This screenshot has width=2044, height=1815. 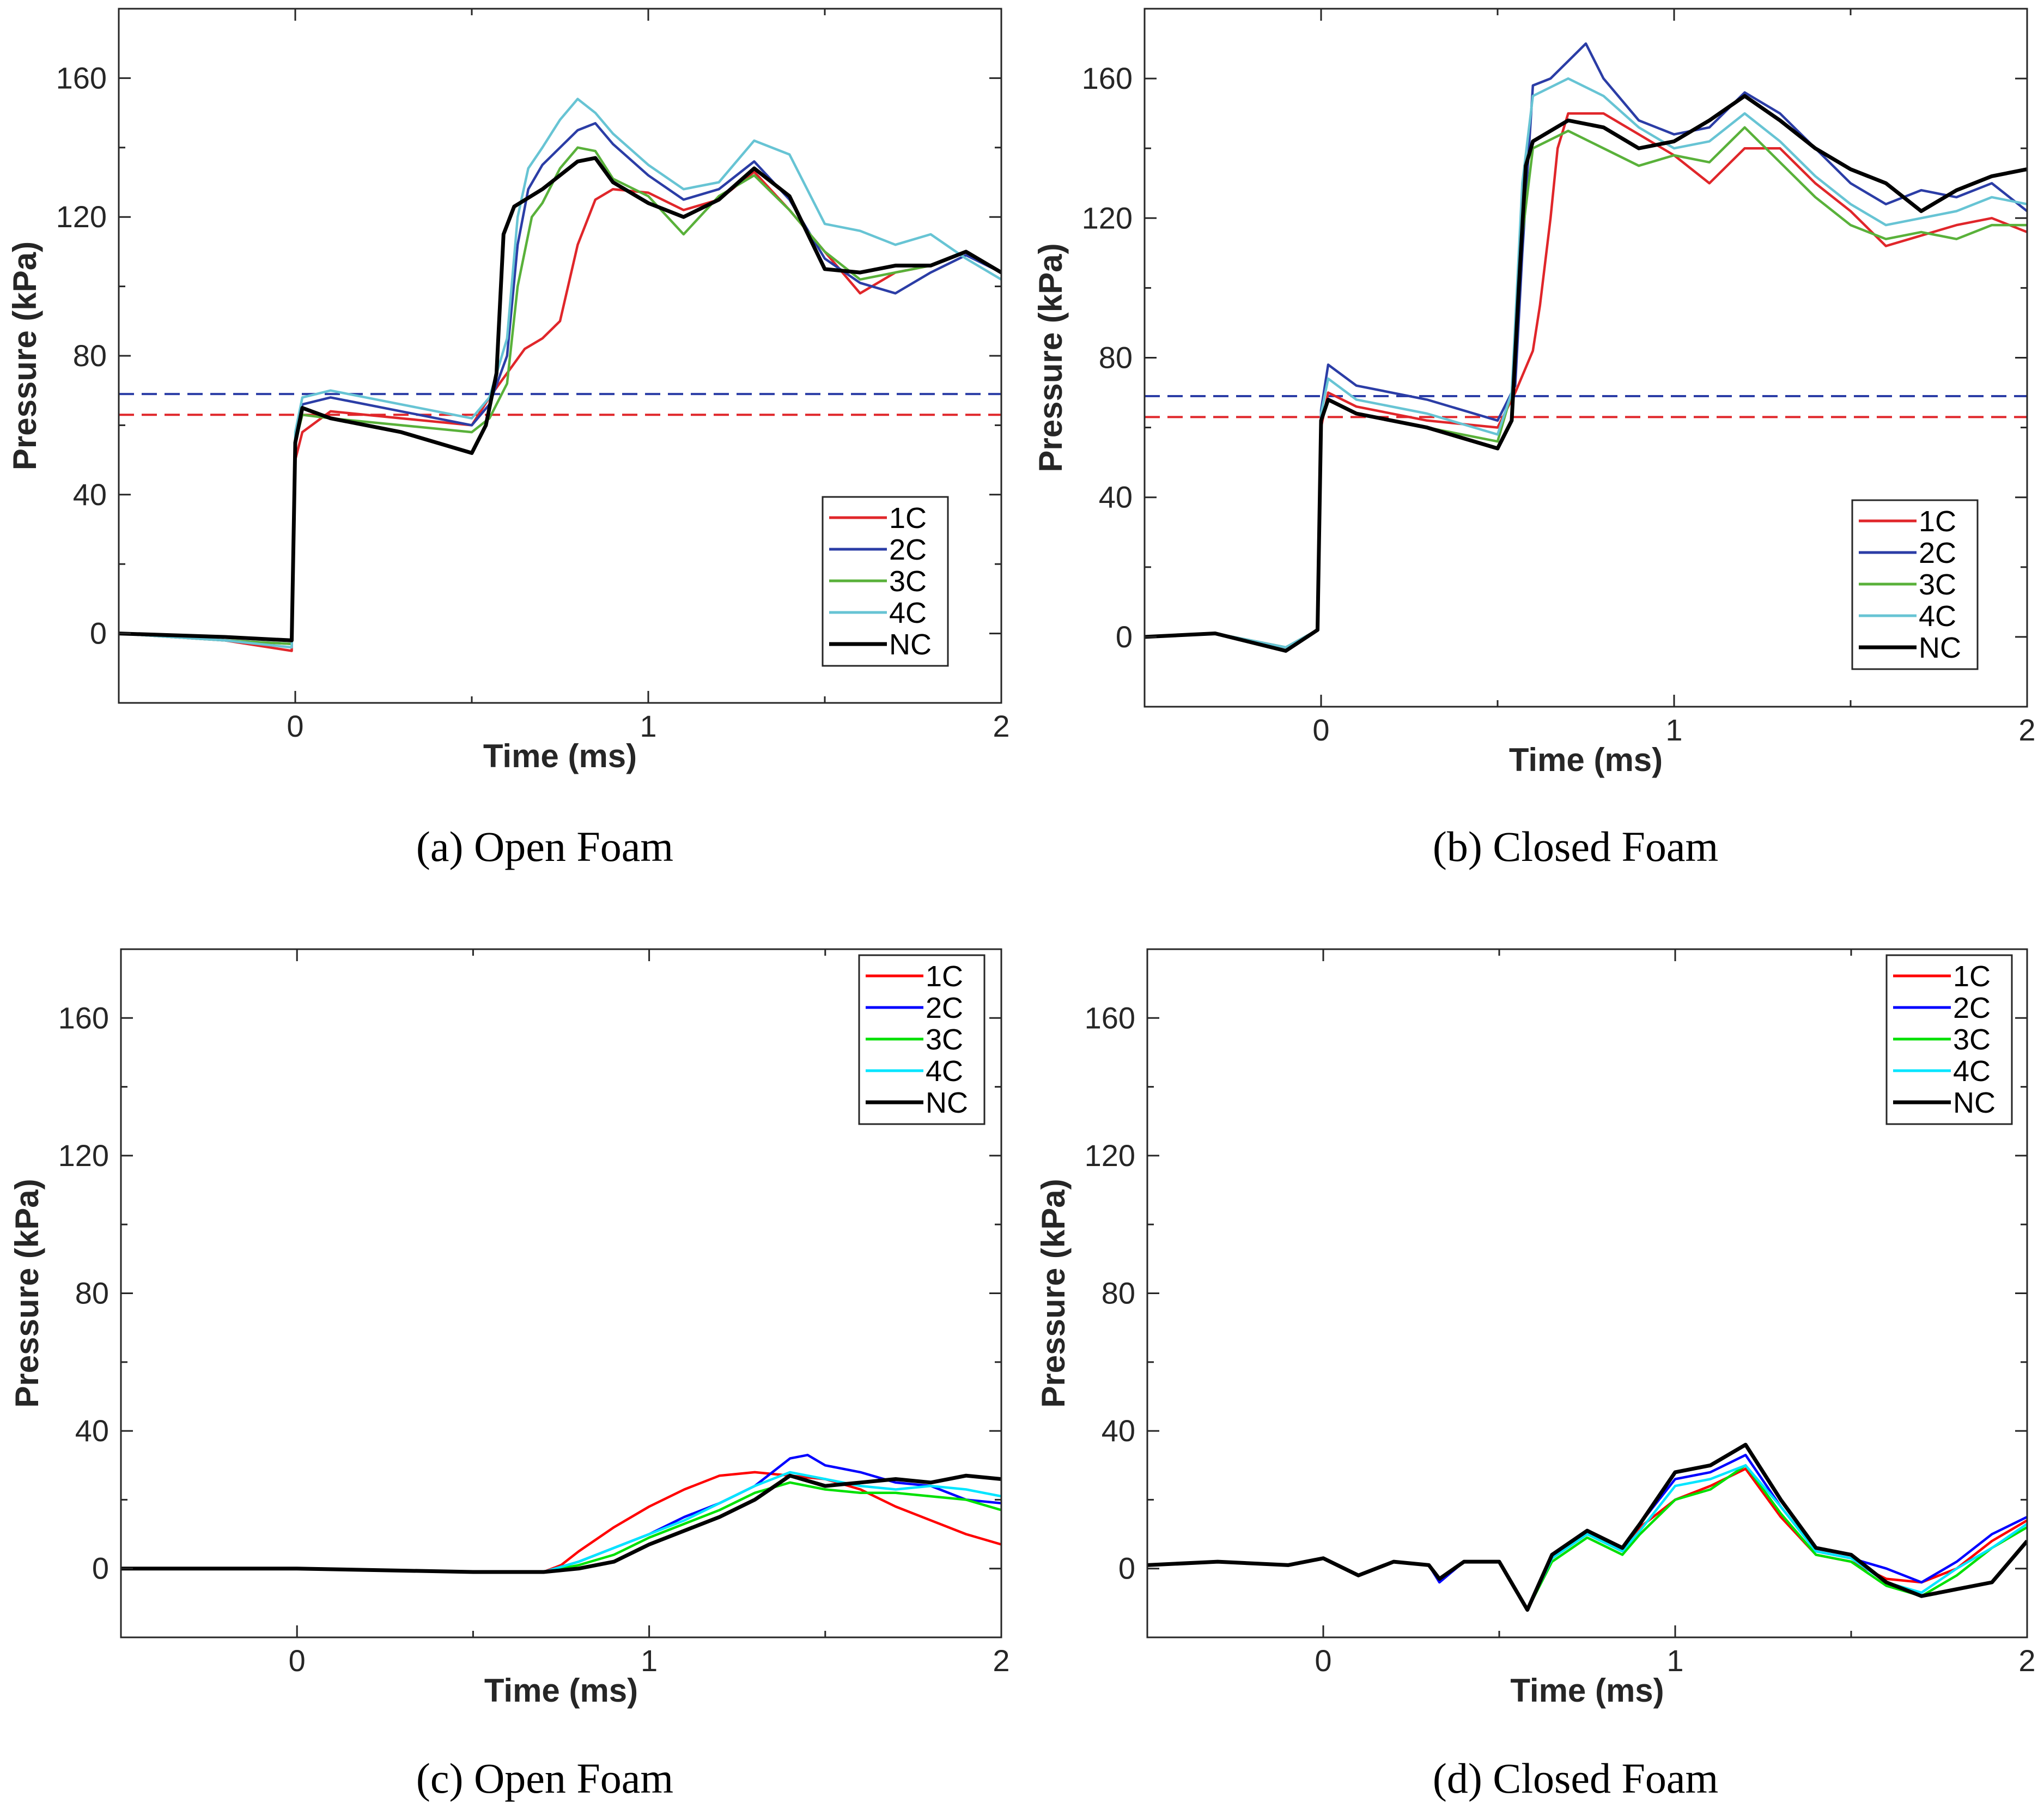 I want to click on panel-caption: (c) Open Foam, so click(x=544, y=1778).